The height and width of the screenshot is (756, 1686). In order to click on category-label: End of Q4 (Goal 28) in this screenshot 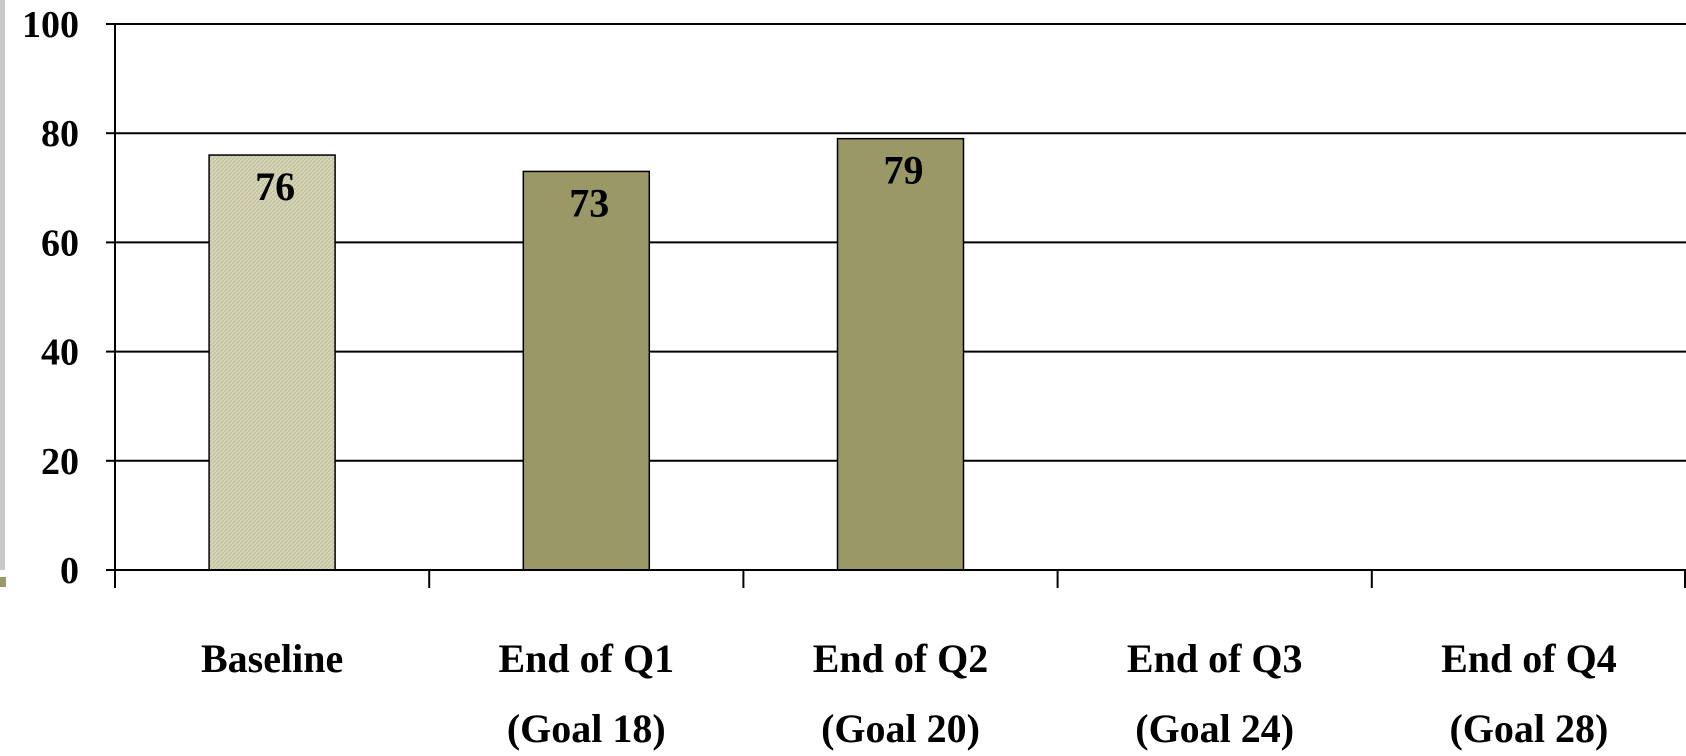, I will do `click(1529, 693)`.